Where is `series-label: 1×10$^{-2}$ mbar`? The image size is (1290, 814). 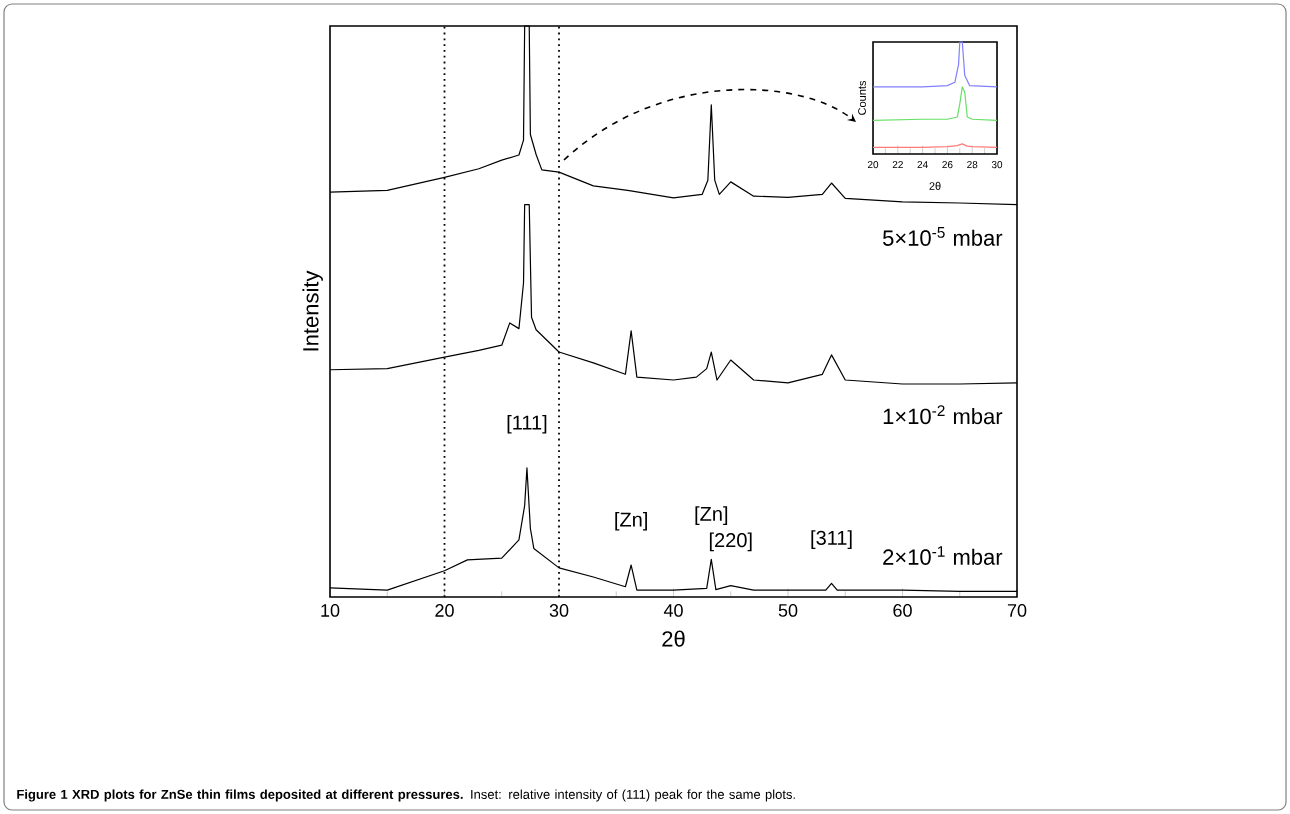
series-label: 1×10$^{-2}$ mbar is located at coordinates (943, 415).